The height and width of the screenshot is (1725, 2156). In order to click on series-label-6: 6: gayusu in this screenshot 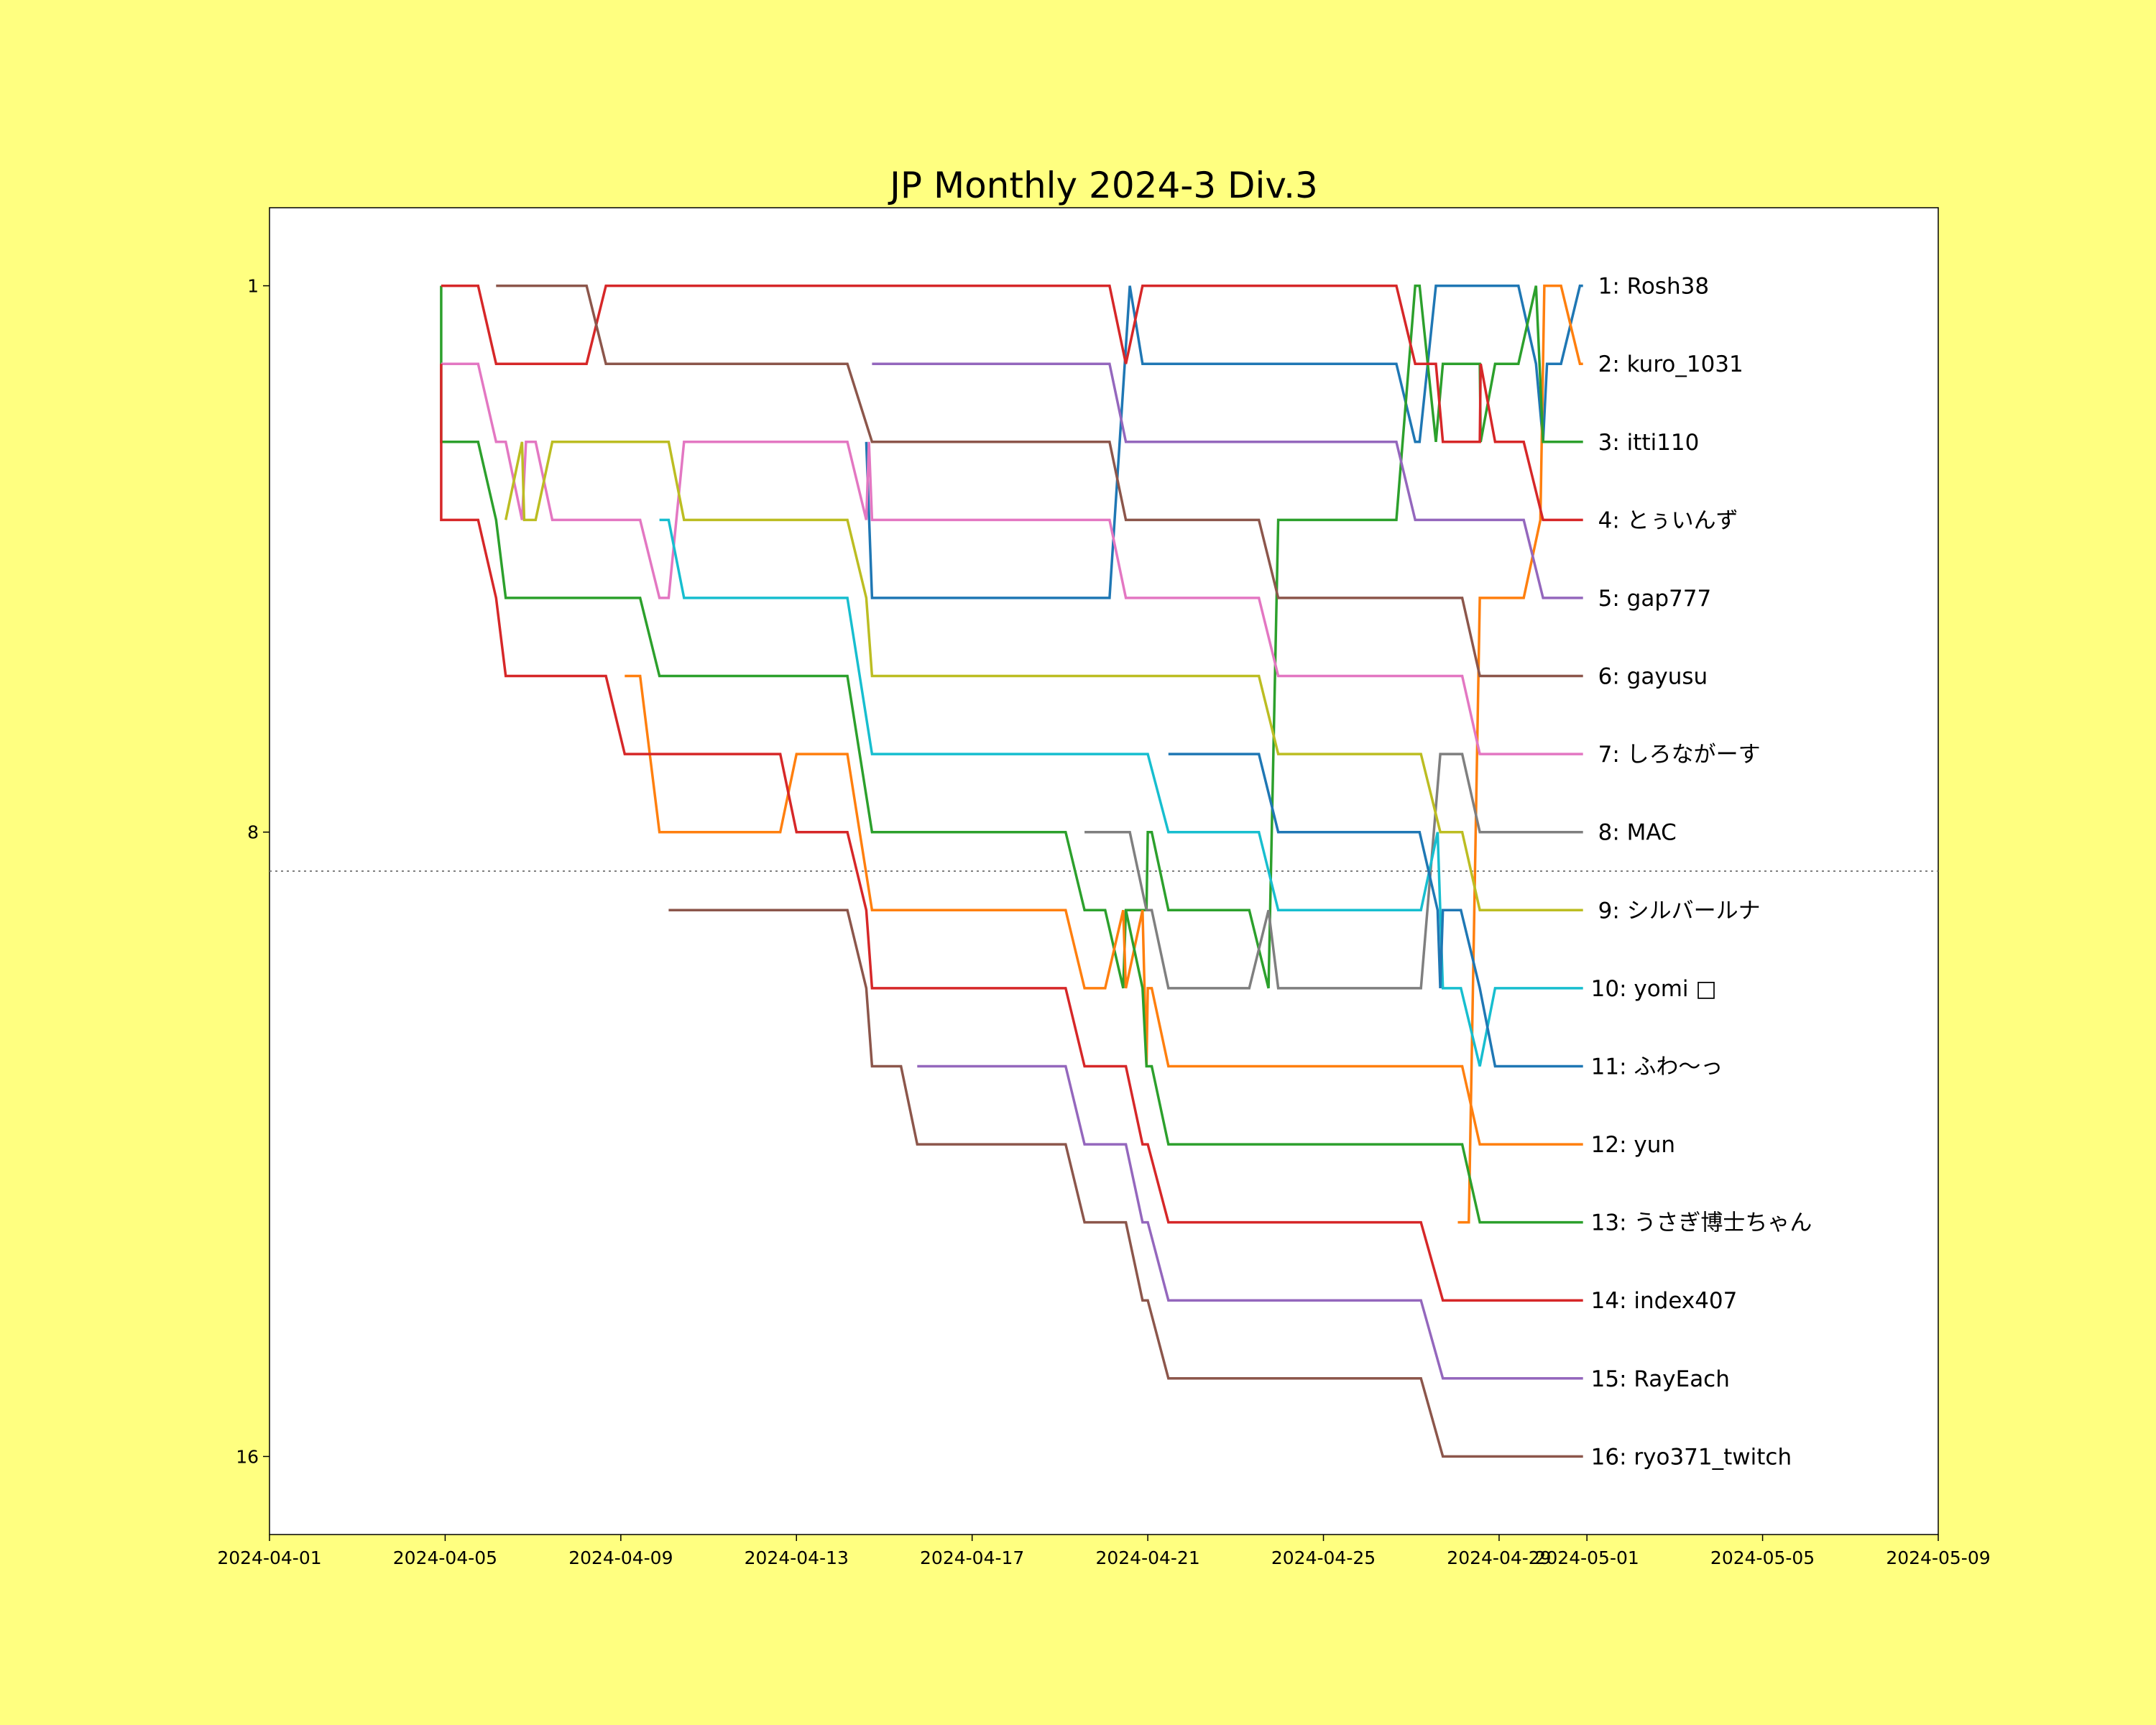, I will do `click(1653, 677)`.